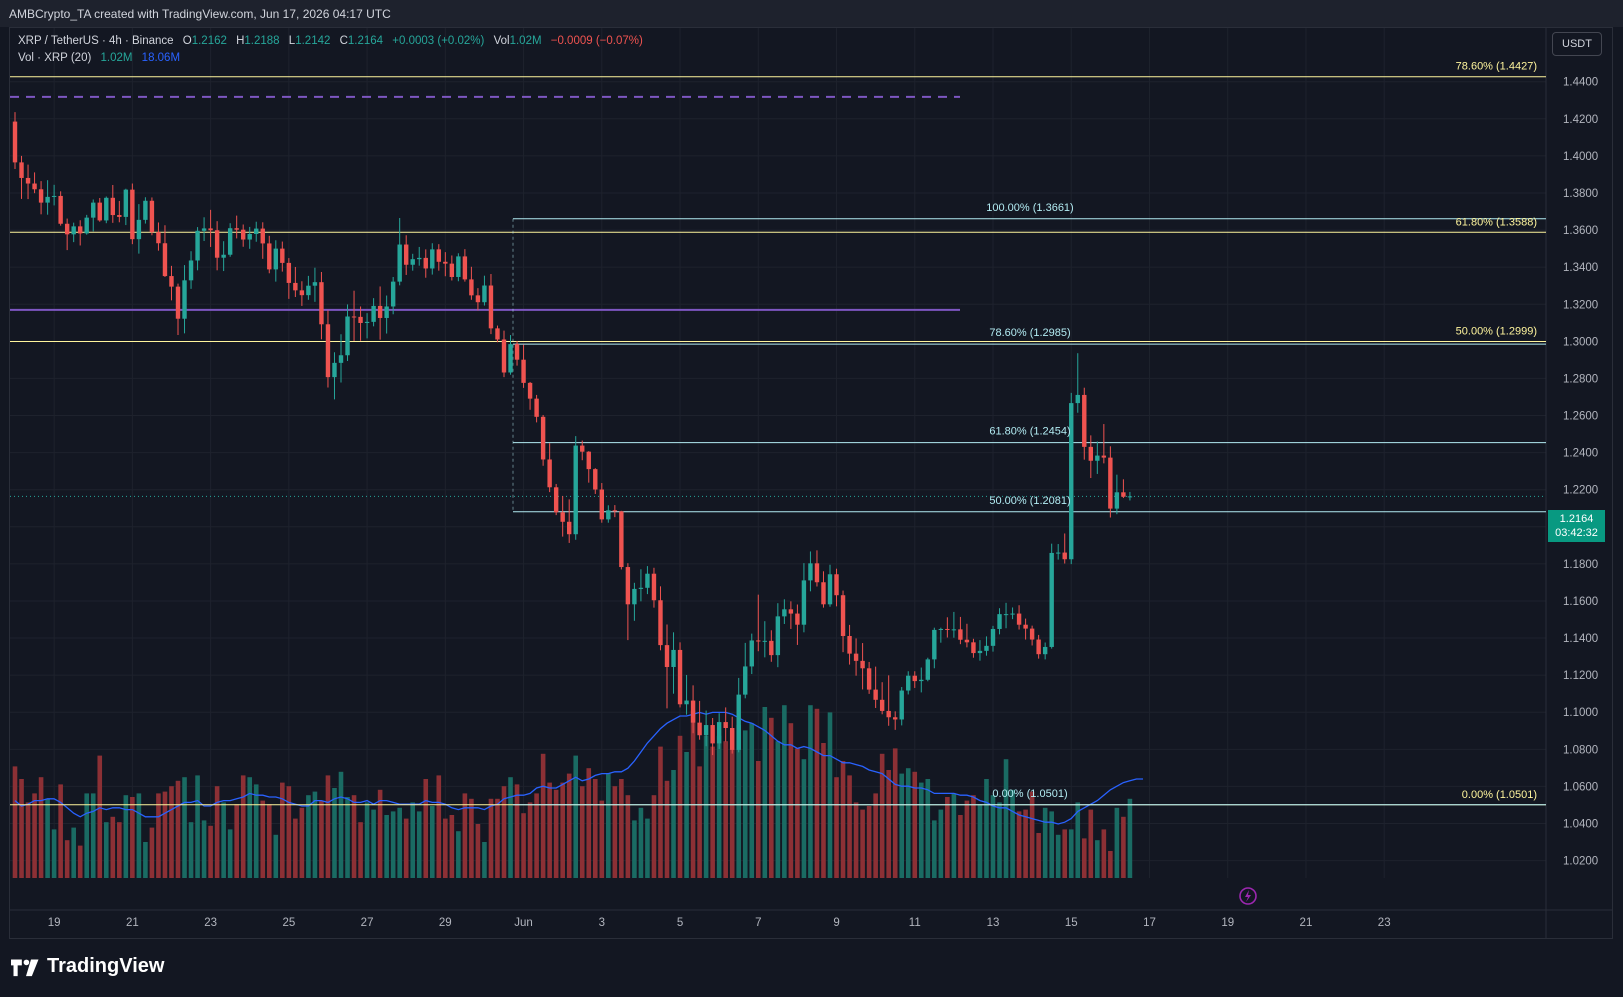  I want to click on currency-button: USDT, so click(1577, 44).